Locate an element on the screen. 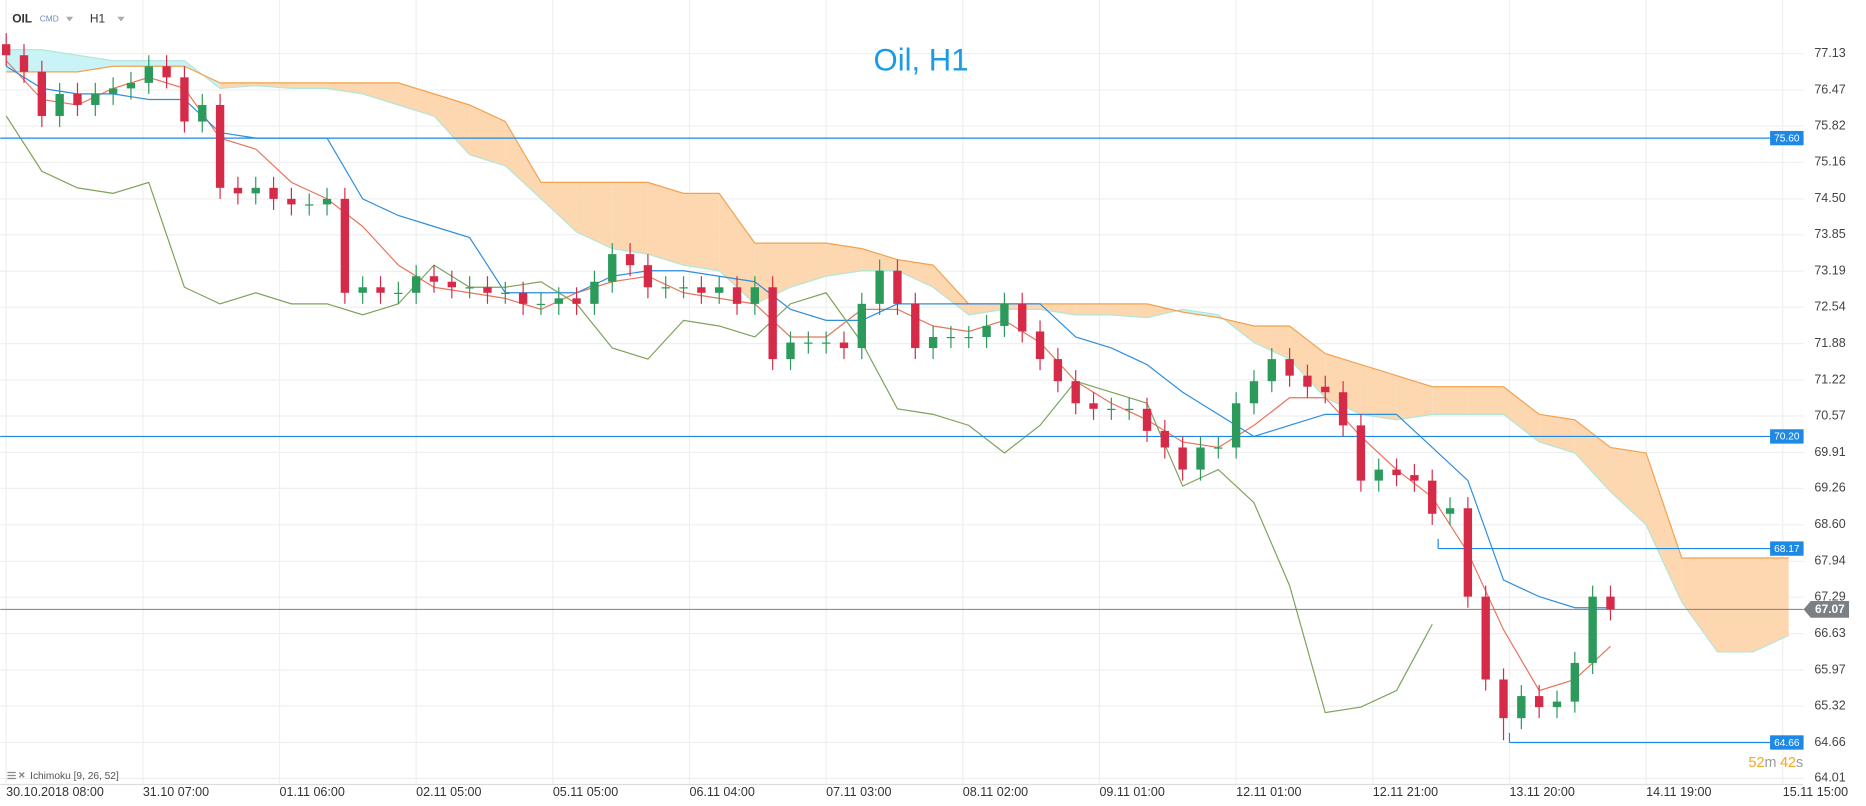  y-tick-label: 65.97 is located at coordinates (1829, 669).